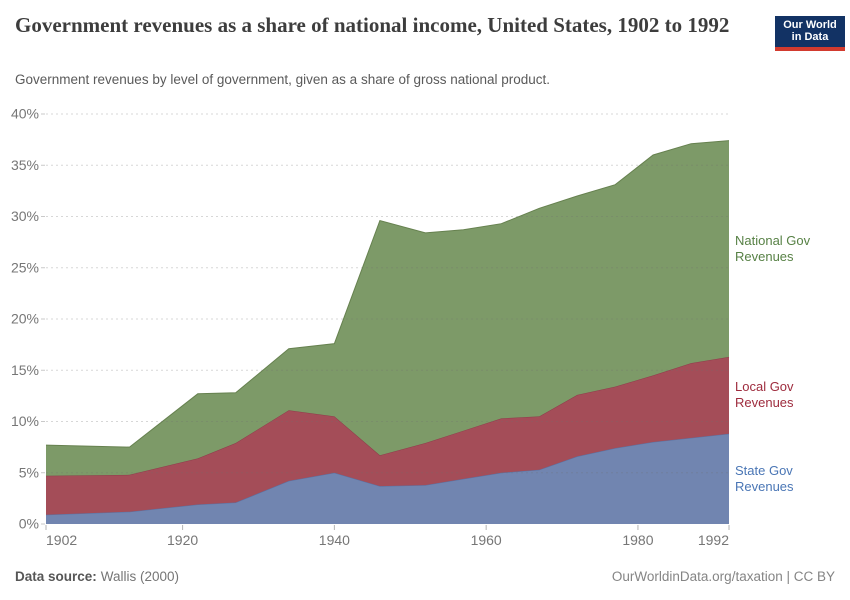  What do you see at coordinates (25, 114) in the screenshot?
I see `y-tick-label: 40%` at bounding box center [25, 114].